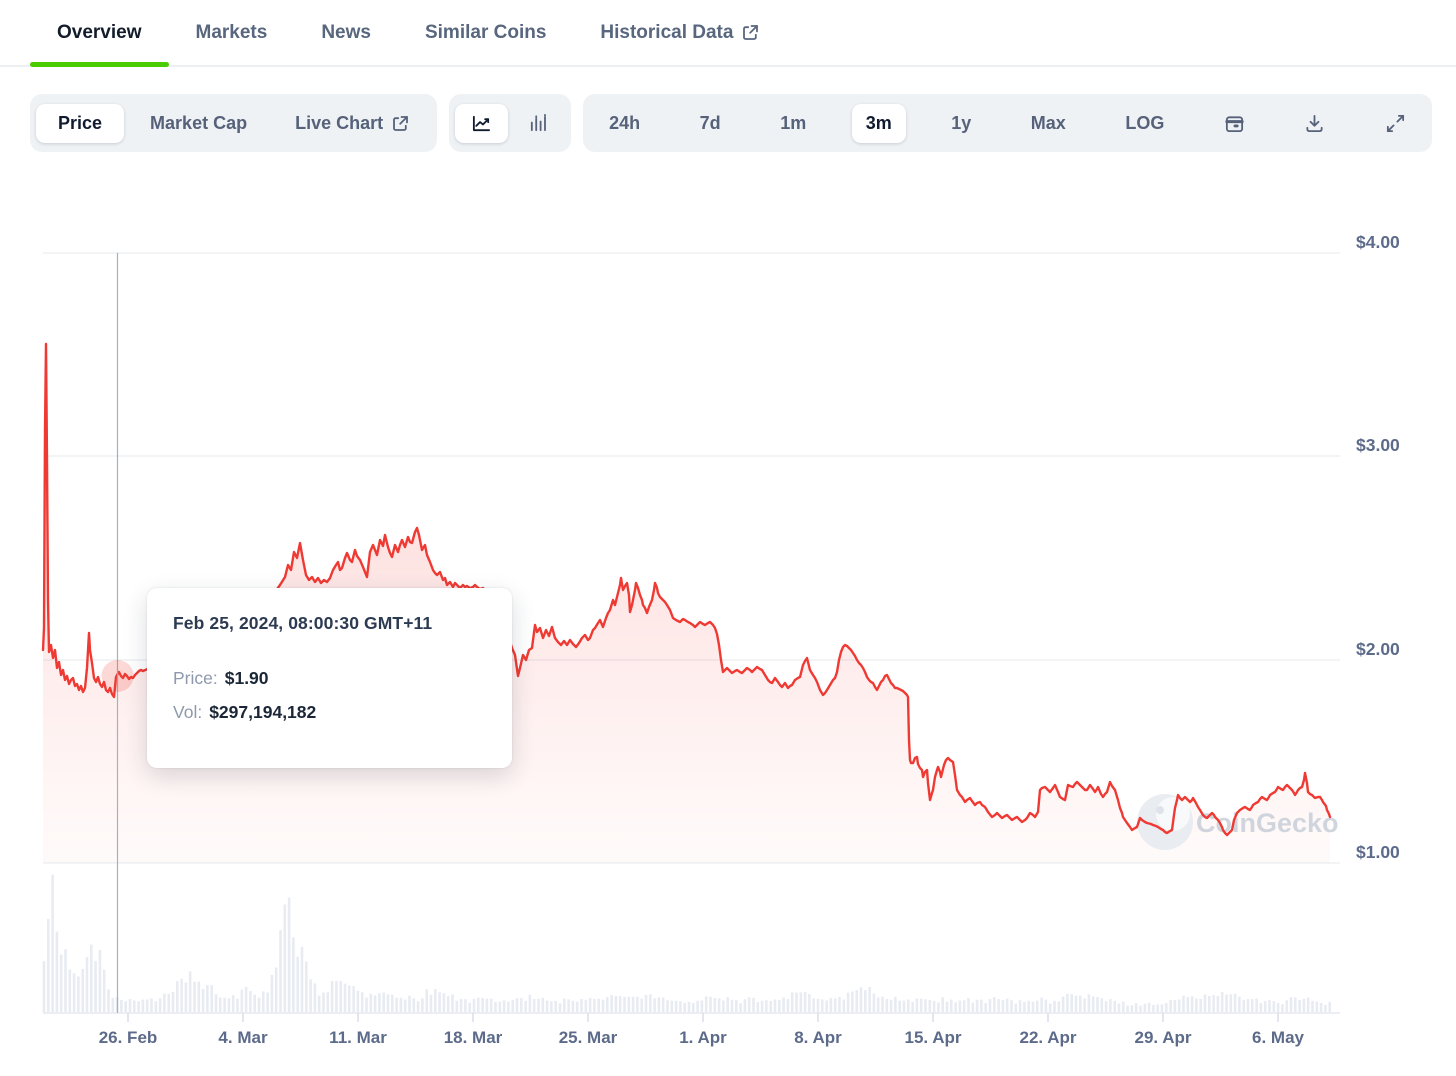  What do you see at coordinates (243, 1037) in the screenshot?
I see `x-axis-label: 4. Mar` at bounding box center [243, 1037].